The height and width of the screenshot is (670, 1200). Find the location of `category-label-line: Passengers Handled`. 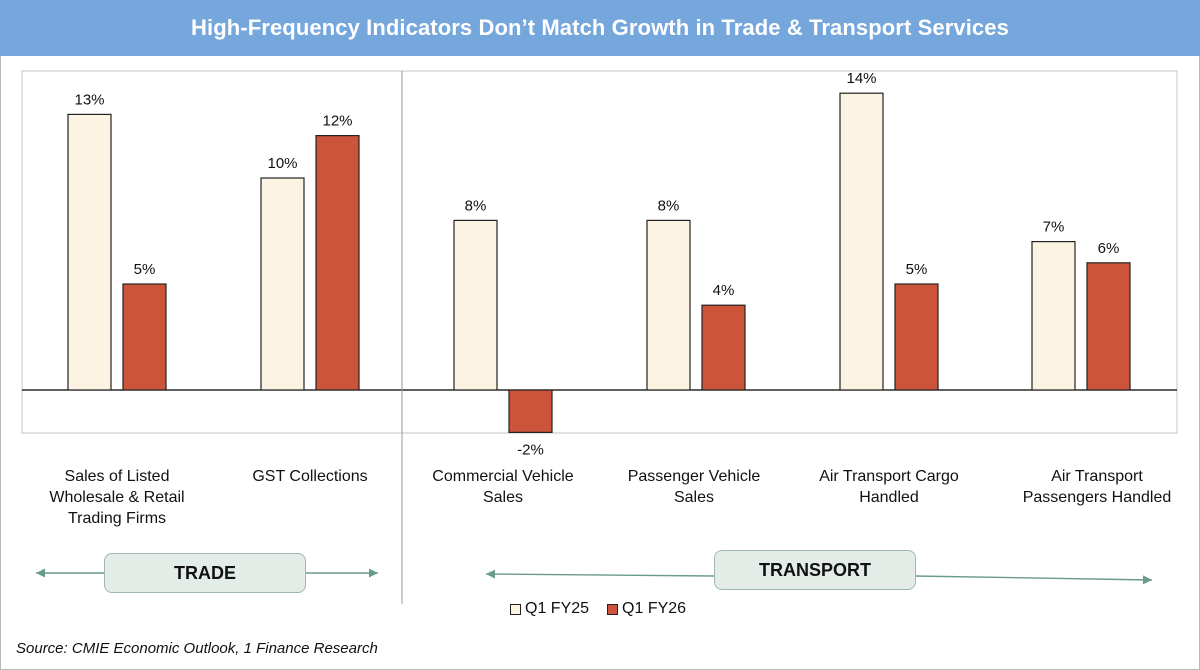

category-label-line: Passengers Handled is located at coordinates (1097, 497).